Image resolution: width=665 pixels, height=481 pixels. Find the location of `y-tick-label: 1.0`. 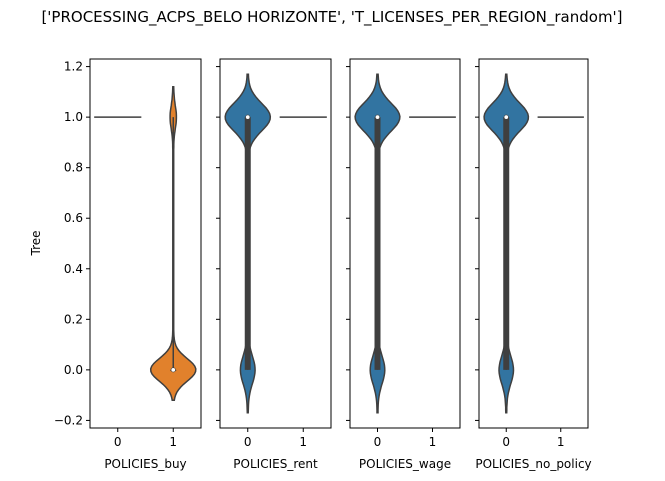

y-tick-label: 1.0 is located at coordinates (73, 117).